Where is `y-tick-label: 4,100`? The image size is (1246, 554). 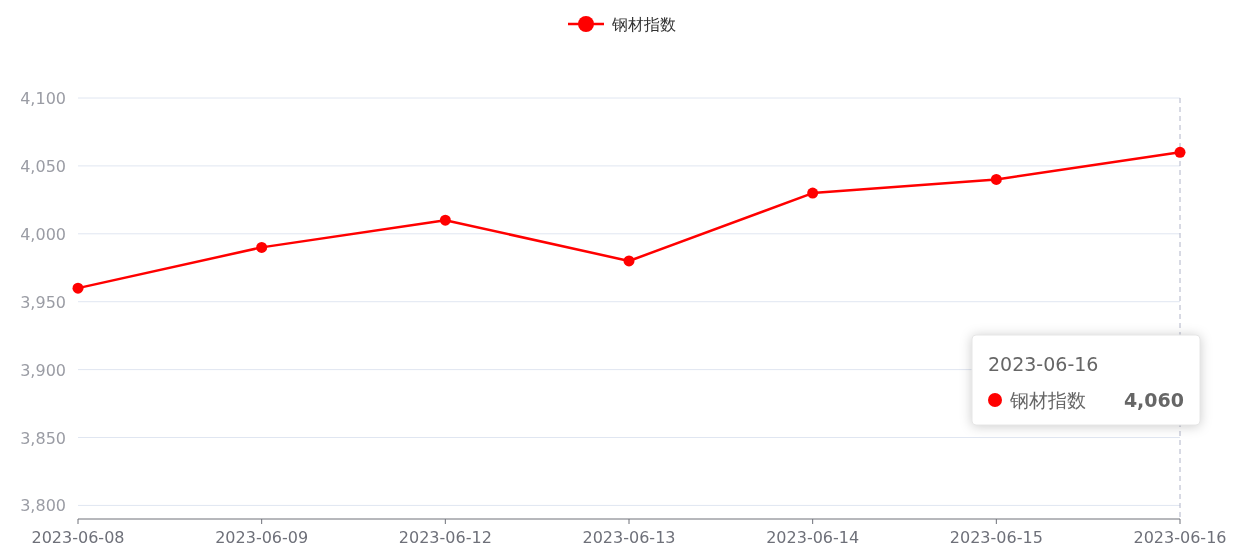 y-tick-label: 4,100 is located at coordinates (43, 98).